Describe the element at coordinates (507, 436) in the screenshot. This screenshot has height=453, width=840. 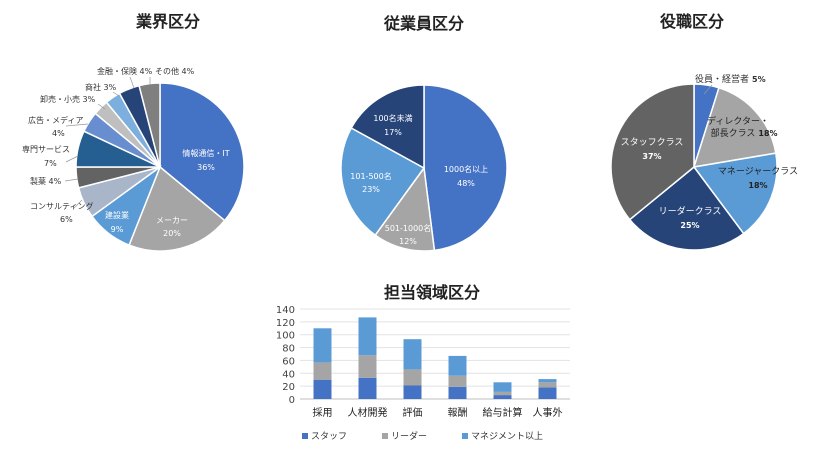
I see `legend-label: マネジメント以上` at that location.